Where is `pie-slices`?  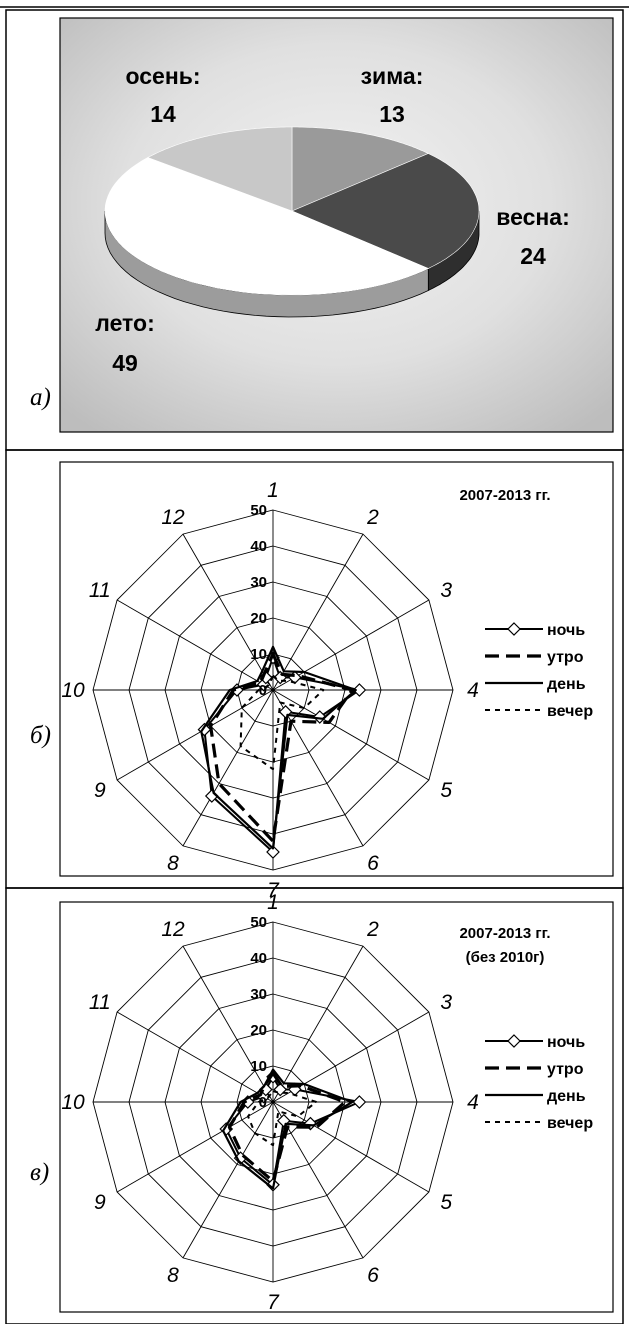 pie-slices is located at coordinates (292, 222).